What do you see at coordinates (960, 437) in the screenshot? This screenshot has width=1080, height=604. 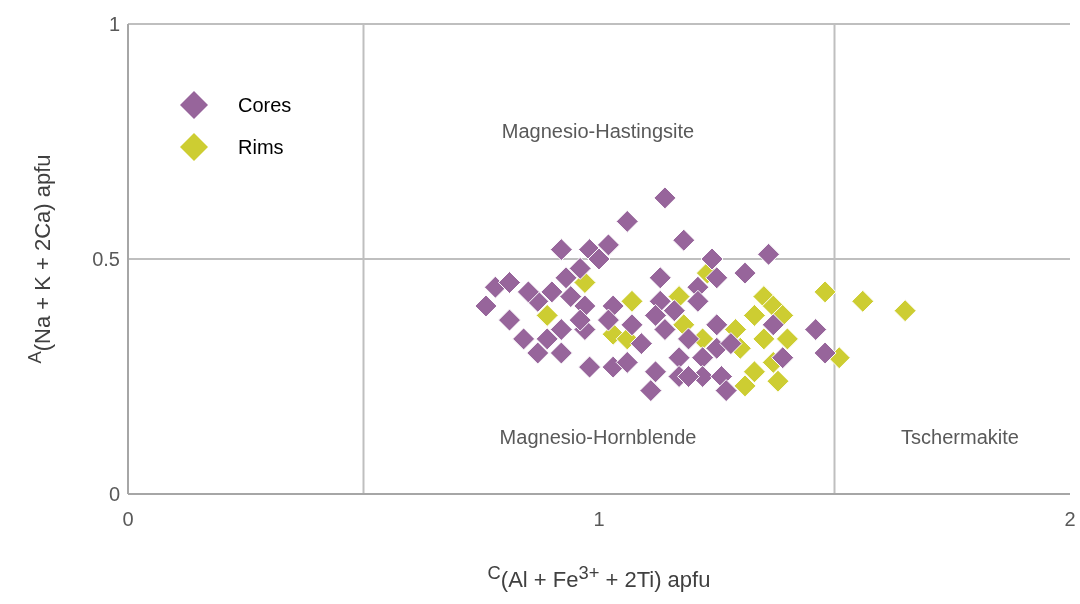 I see `annotation: Tschermakite` at bounding box center [960, 437].